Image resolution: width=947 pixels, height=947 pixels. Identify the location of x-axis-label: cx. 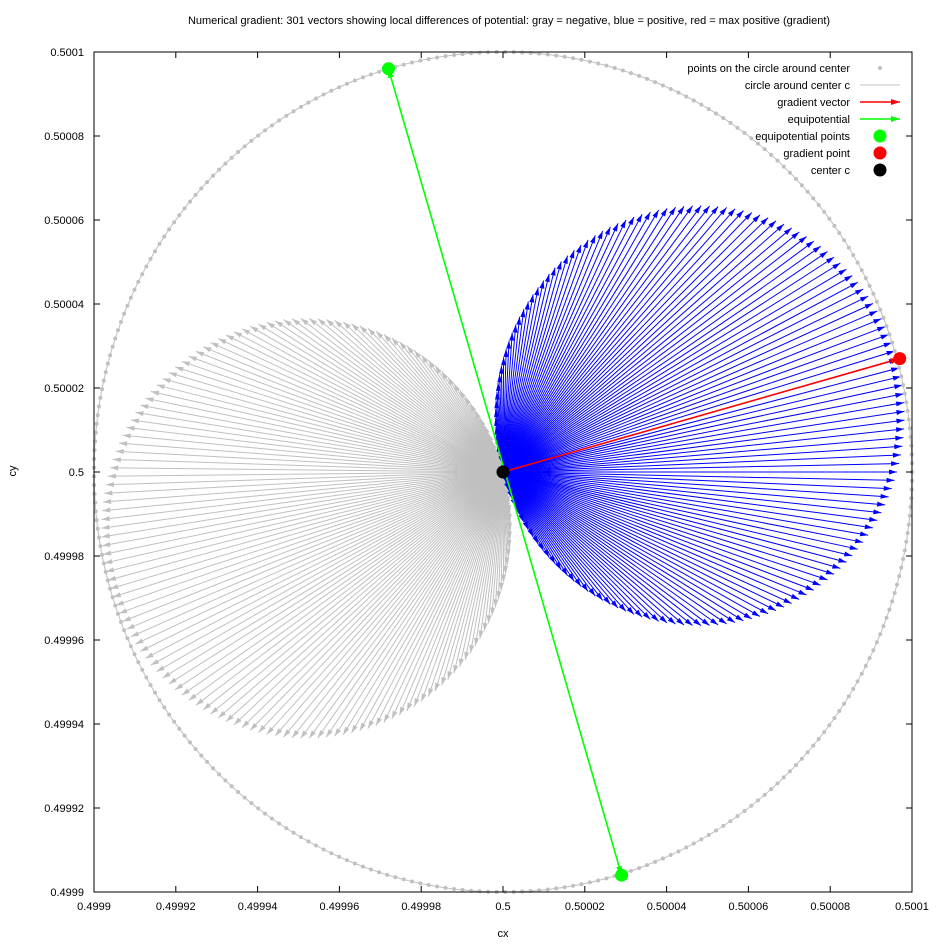
(504, 934).